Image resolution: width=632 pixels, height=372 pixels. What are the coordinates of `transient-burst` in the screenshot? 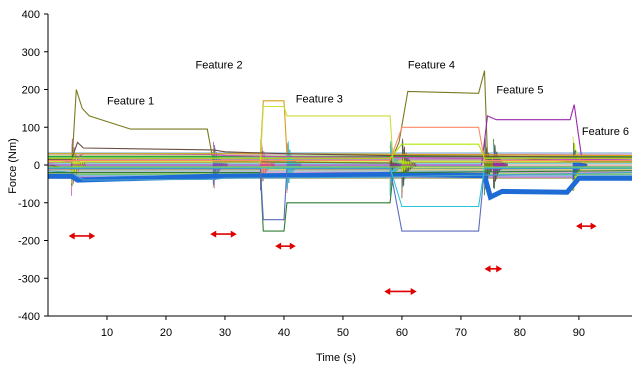 It's located at (409, 165).